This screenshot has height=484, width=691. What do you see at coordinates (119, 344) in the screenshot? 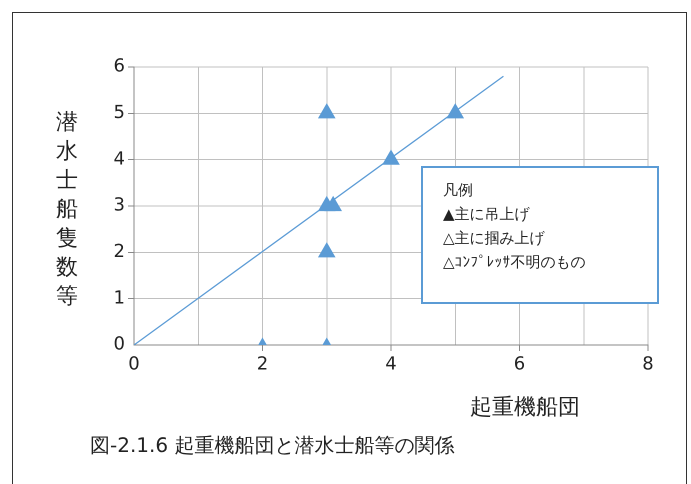
I see `y-tick-label: 0` at bounding box center [119, 344].